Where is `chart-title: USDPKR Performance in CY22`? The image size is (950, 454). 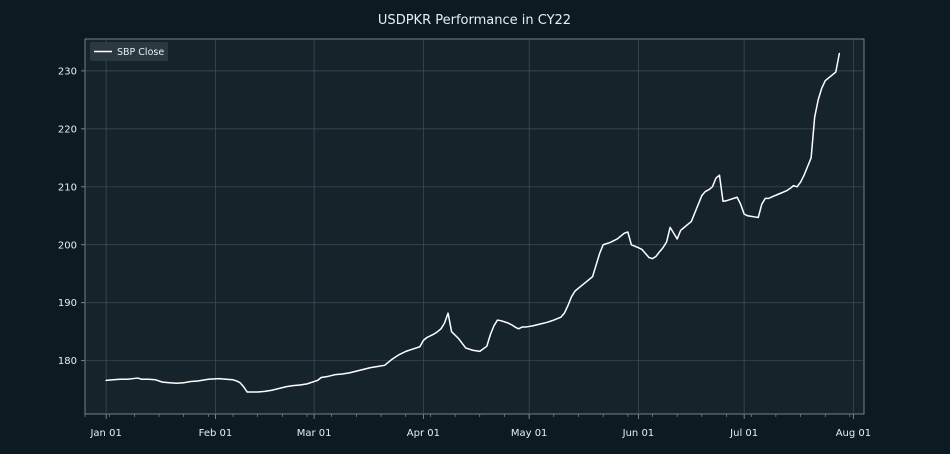
chart-title: USDPKR Performance in CY22 is located at coordinates (474, 20).